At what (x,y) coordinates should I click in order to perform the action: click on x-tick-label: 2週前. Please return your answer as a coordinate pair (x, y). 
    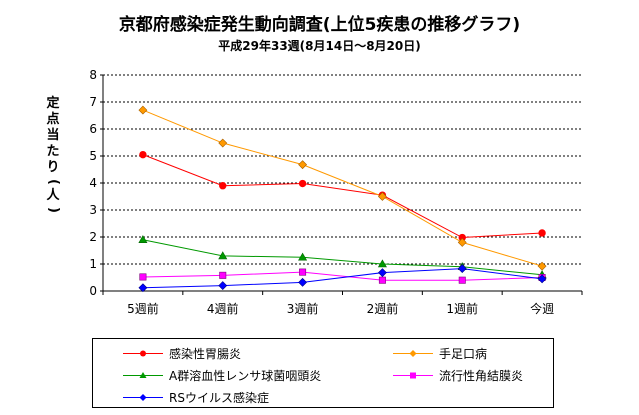
    Looking at the image, I should click on (383, 308).